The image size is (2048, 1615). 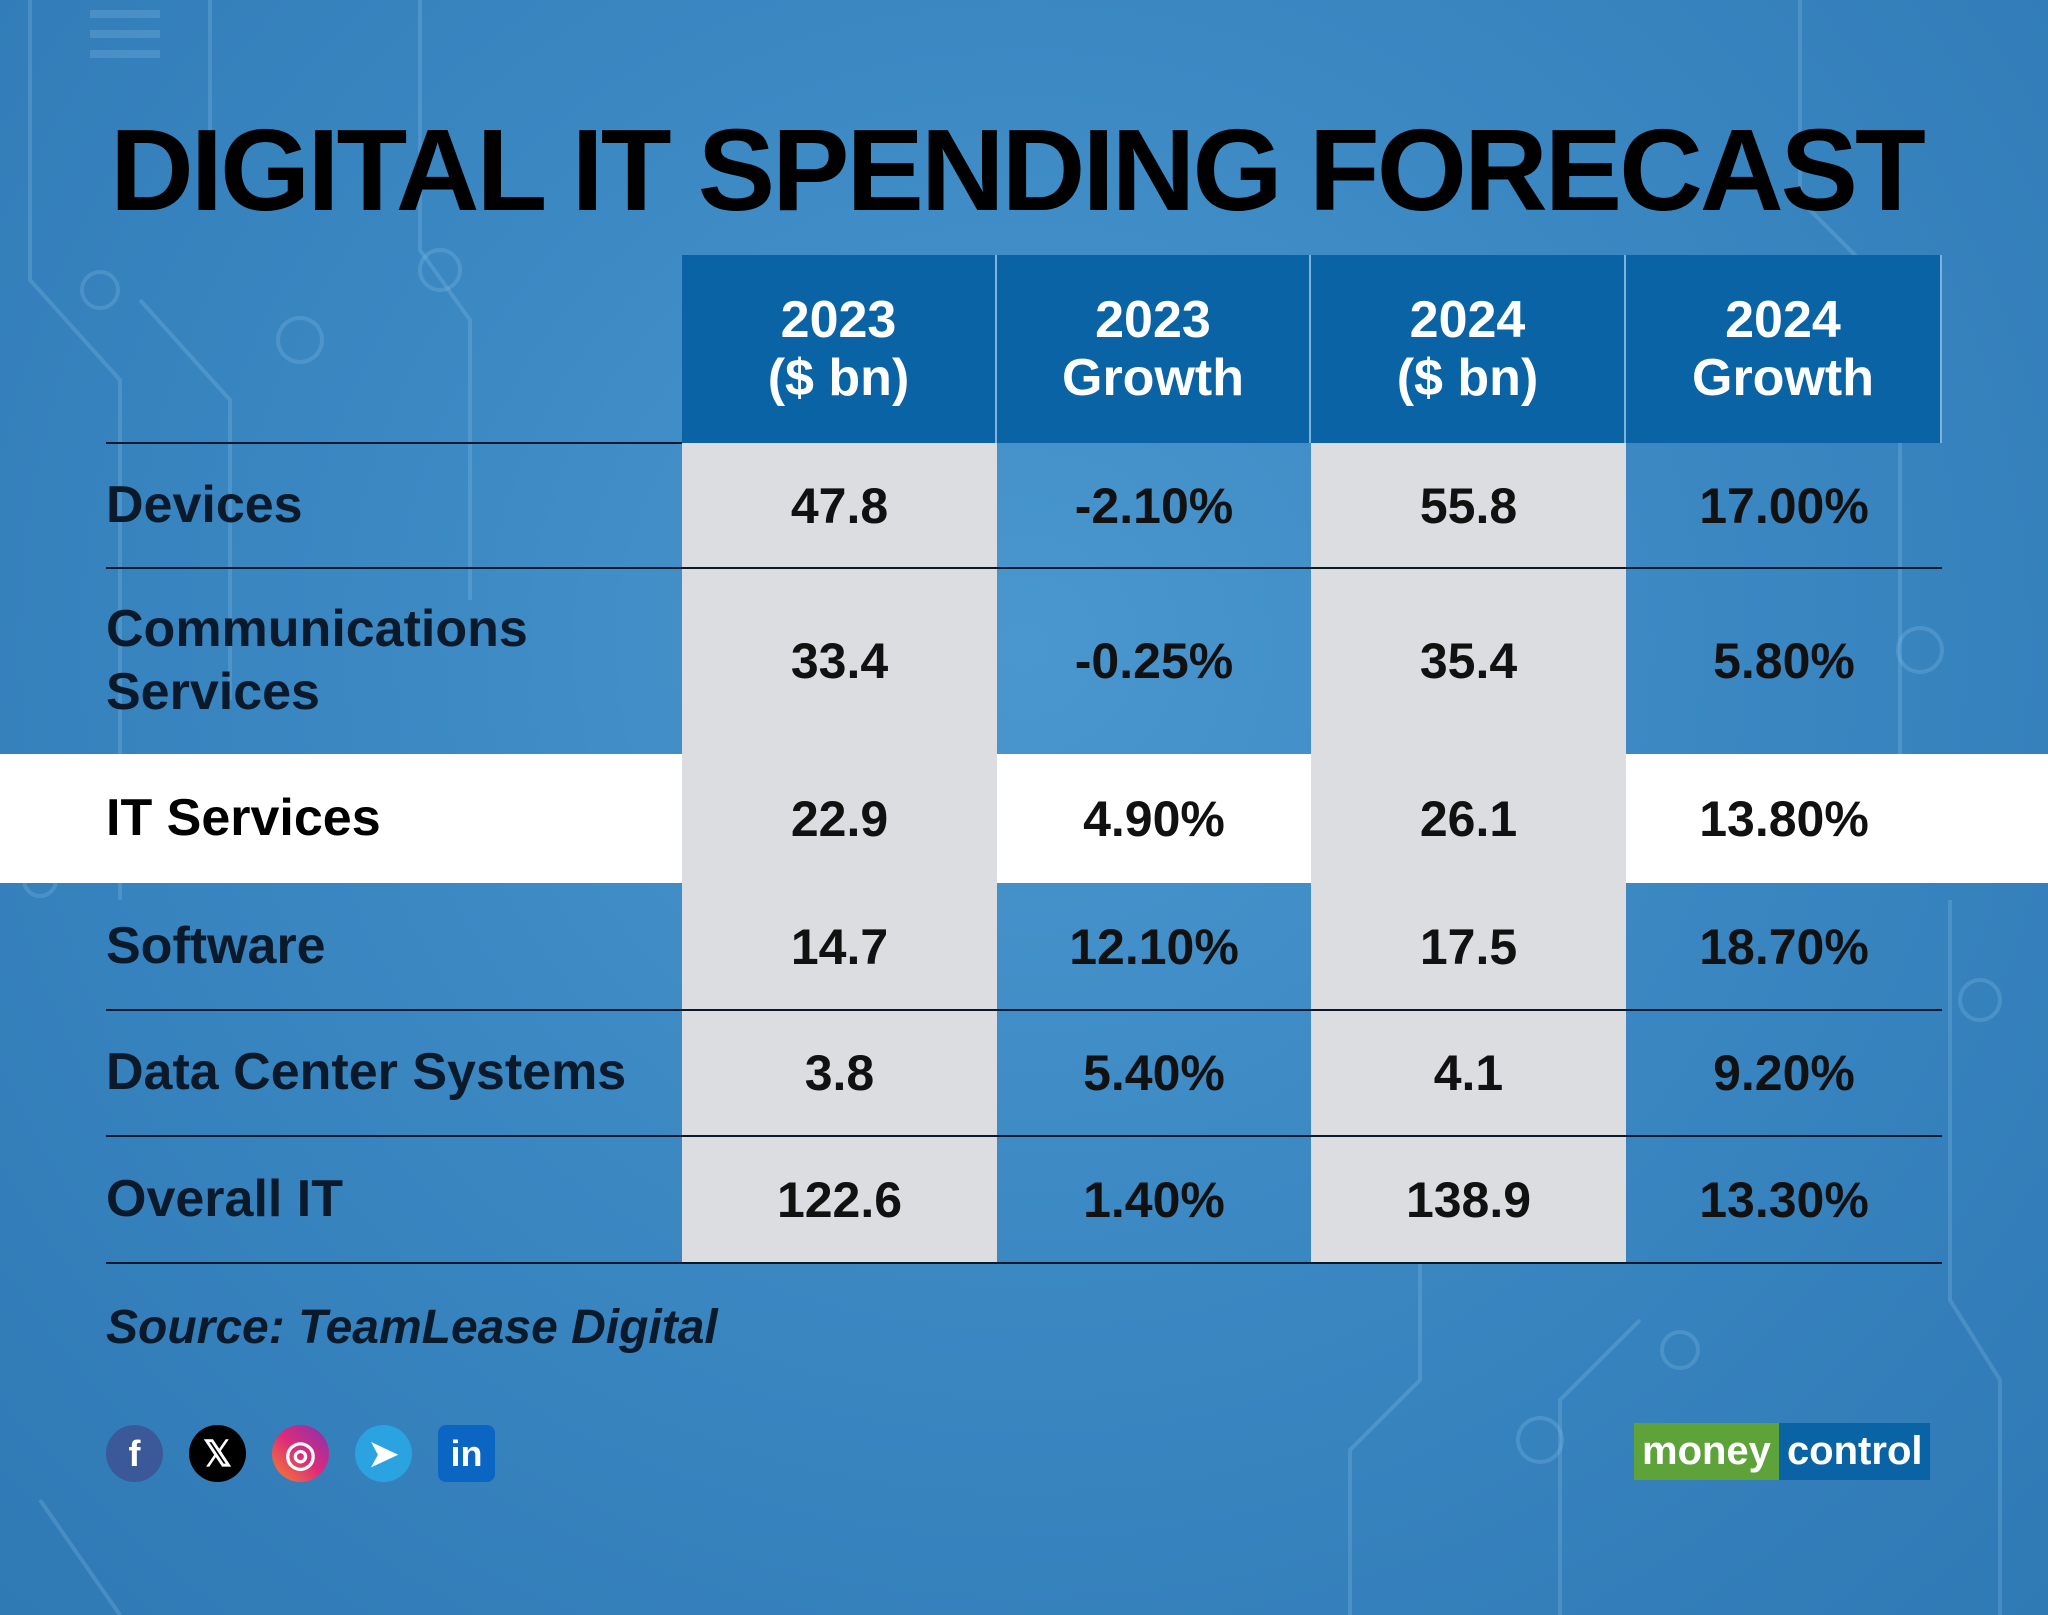 What do you see at coordinates (839, 661) in the screenshot?
I see `table-cell: 33.4` at bounding box center [839, 661].